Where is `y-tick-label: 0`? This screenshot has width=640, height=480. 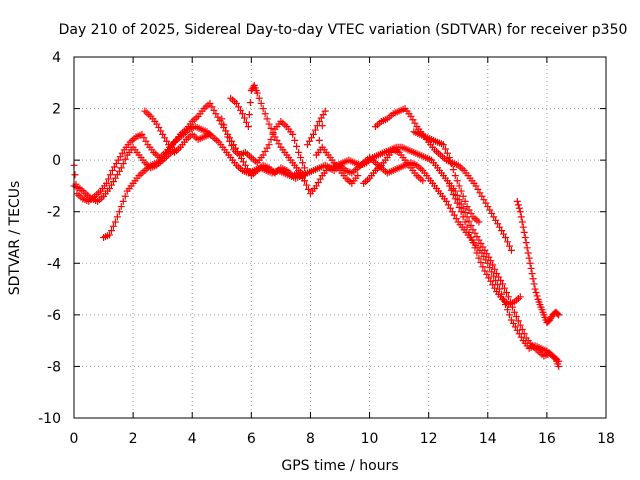
y-tick-label: 0 is located at coordinates (56, 161).